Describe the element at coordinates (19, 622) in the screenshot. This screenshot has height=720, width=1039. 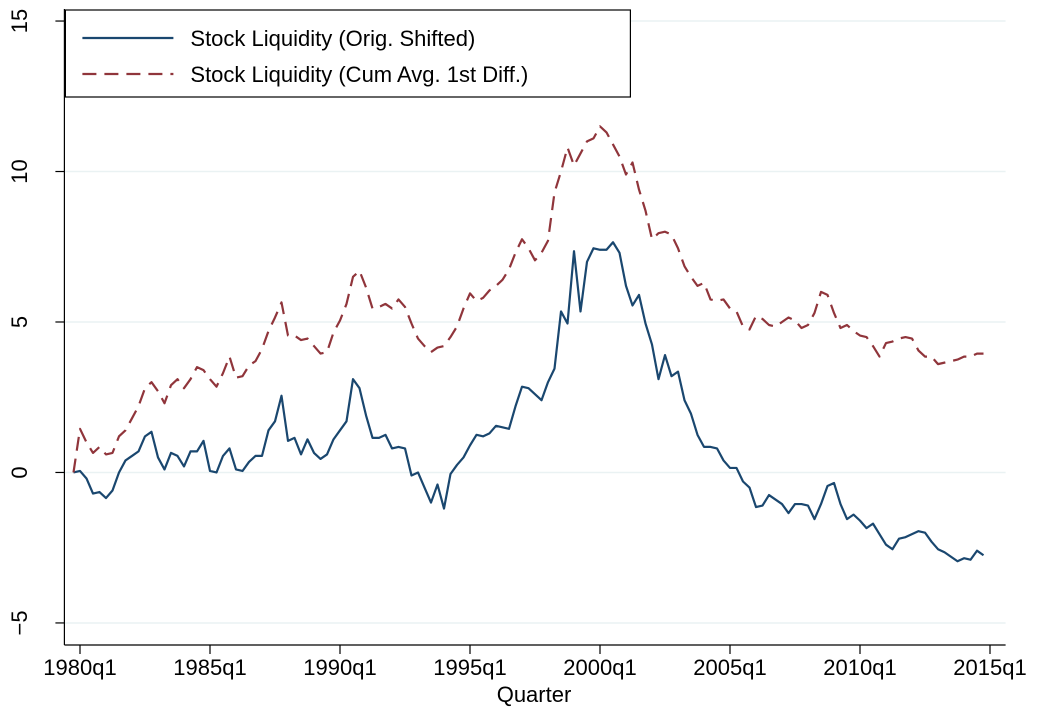
I see `y-tick-label: −5` at that location.